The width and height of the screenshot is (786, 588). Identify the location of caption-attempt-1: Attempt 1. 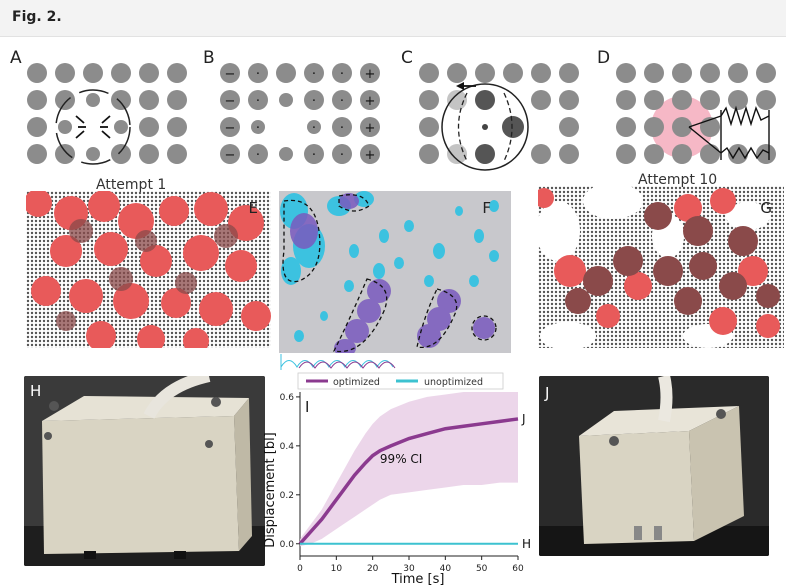
(131, 185).